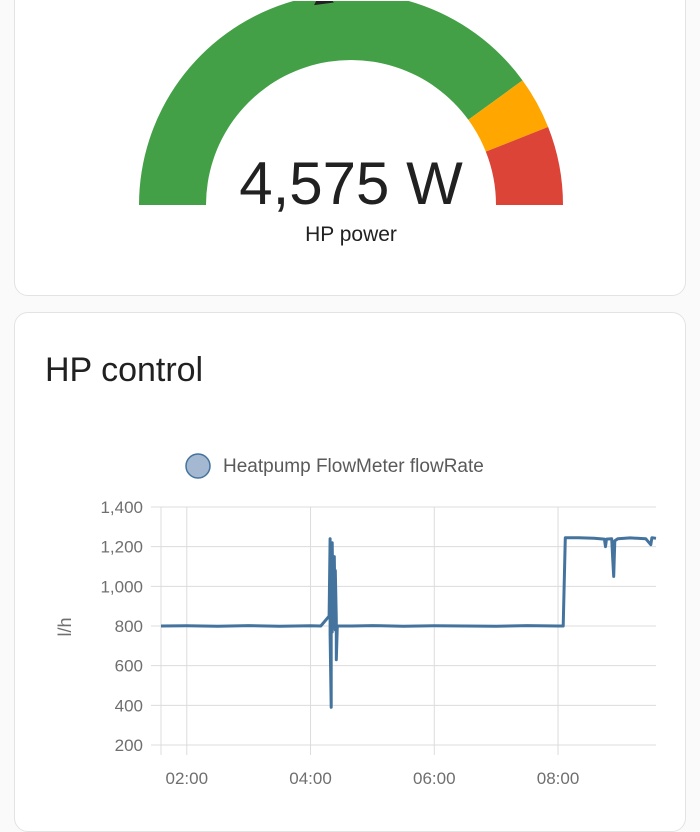  Describe the element at coordinates (310, 778) in the screenshot. I see `x-tick-label: 04:00` at that location.